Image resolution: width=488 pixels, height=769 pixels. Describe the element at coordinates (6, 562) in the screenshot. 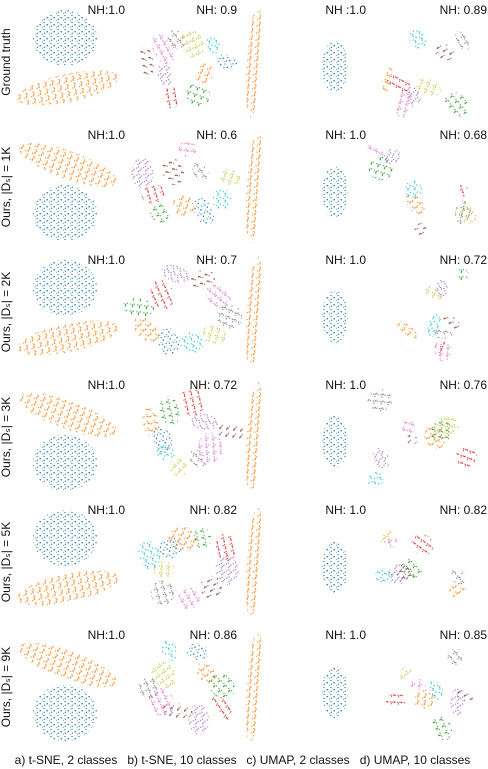

I see `row-label: Ours, |Dₛ| = 5K` at that location.